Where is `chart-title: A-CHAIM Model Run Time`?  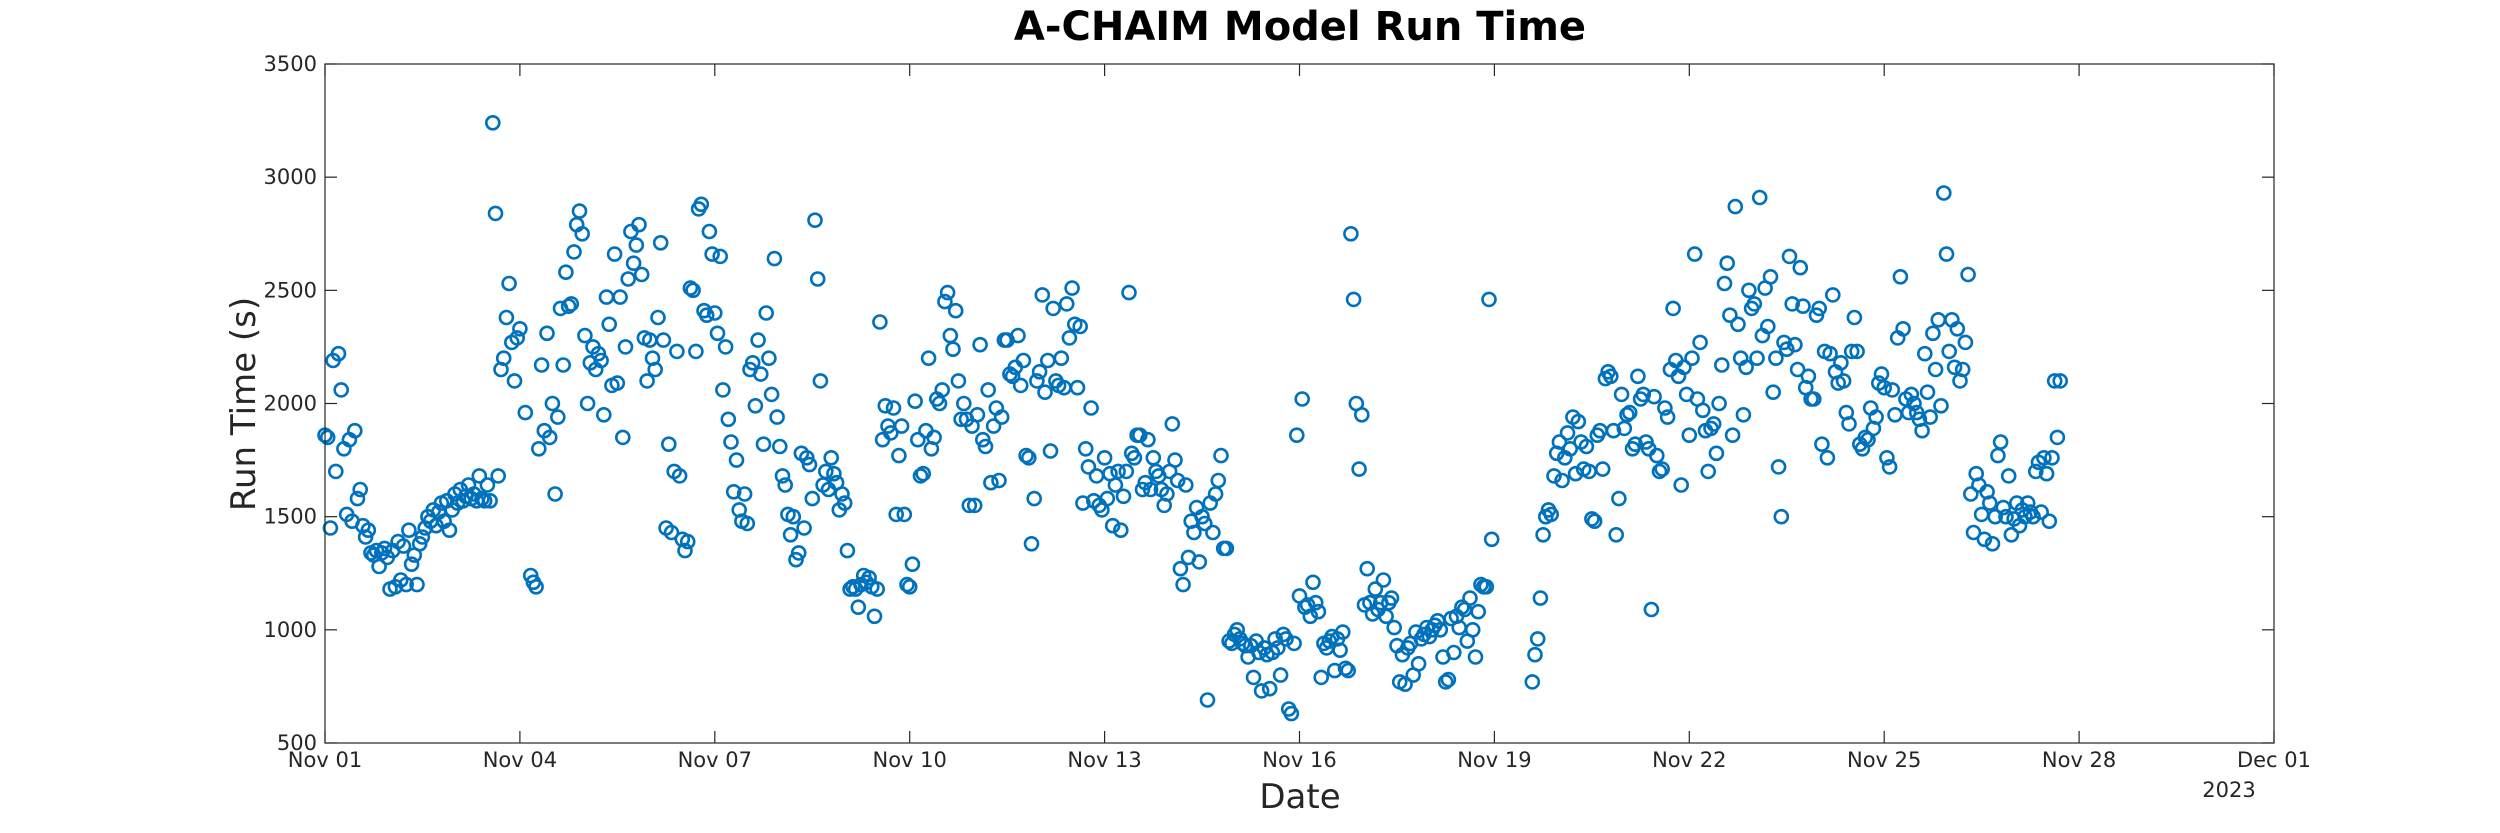 chart-title: A-CHAIM Model Run Time is located at coordinates (1300, 27).